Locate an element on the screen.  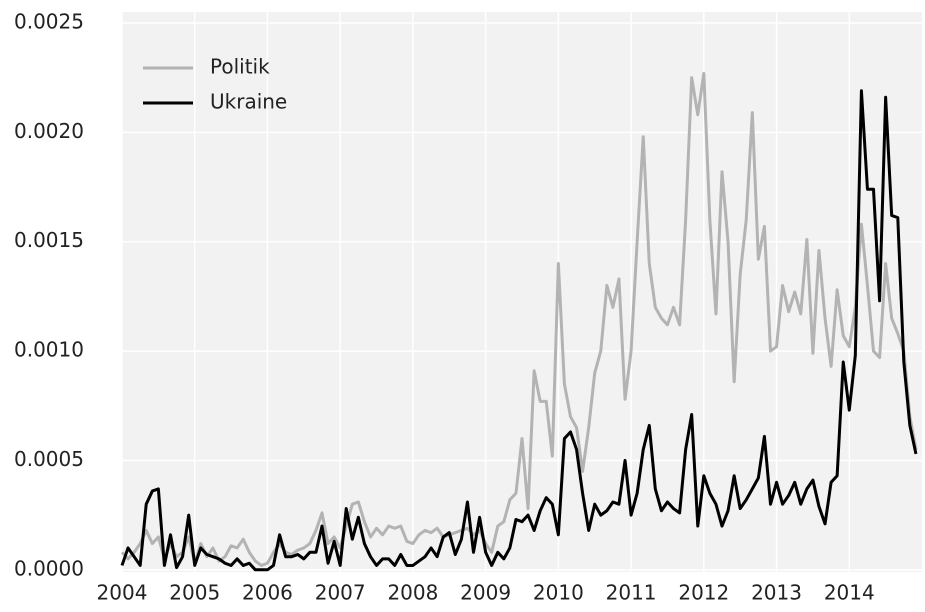
legend-label: Ukraine is located at coordinates (248, 102).